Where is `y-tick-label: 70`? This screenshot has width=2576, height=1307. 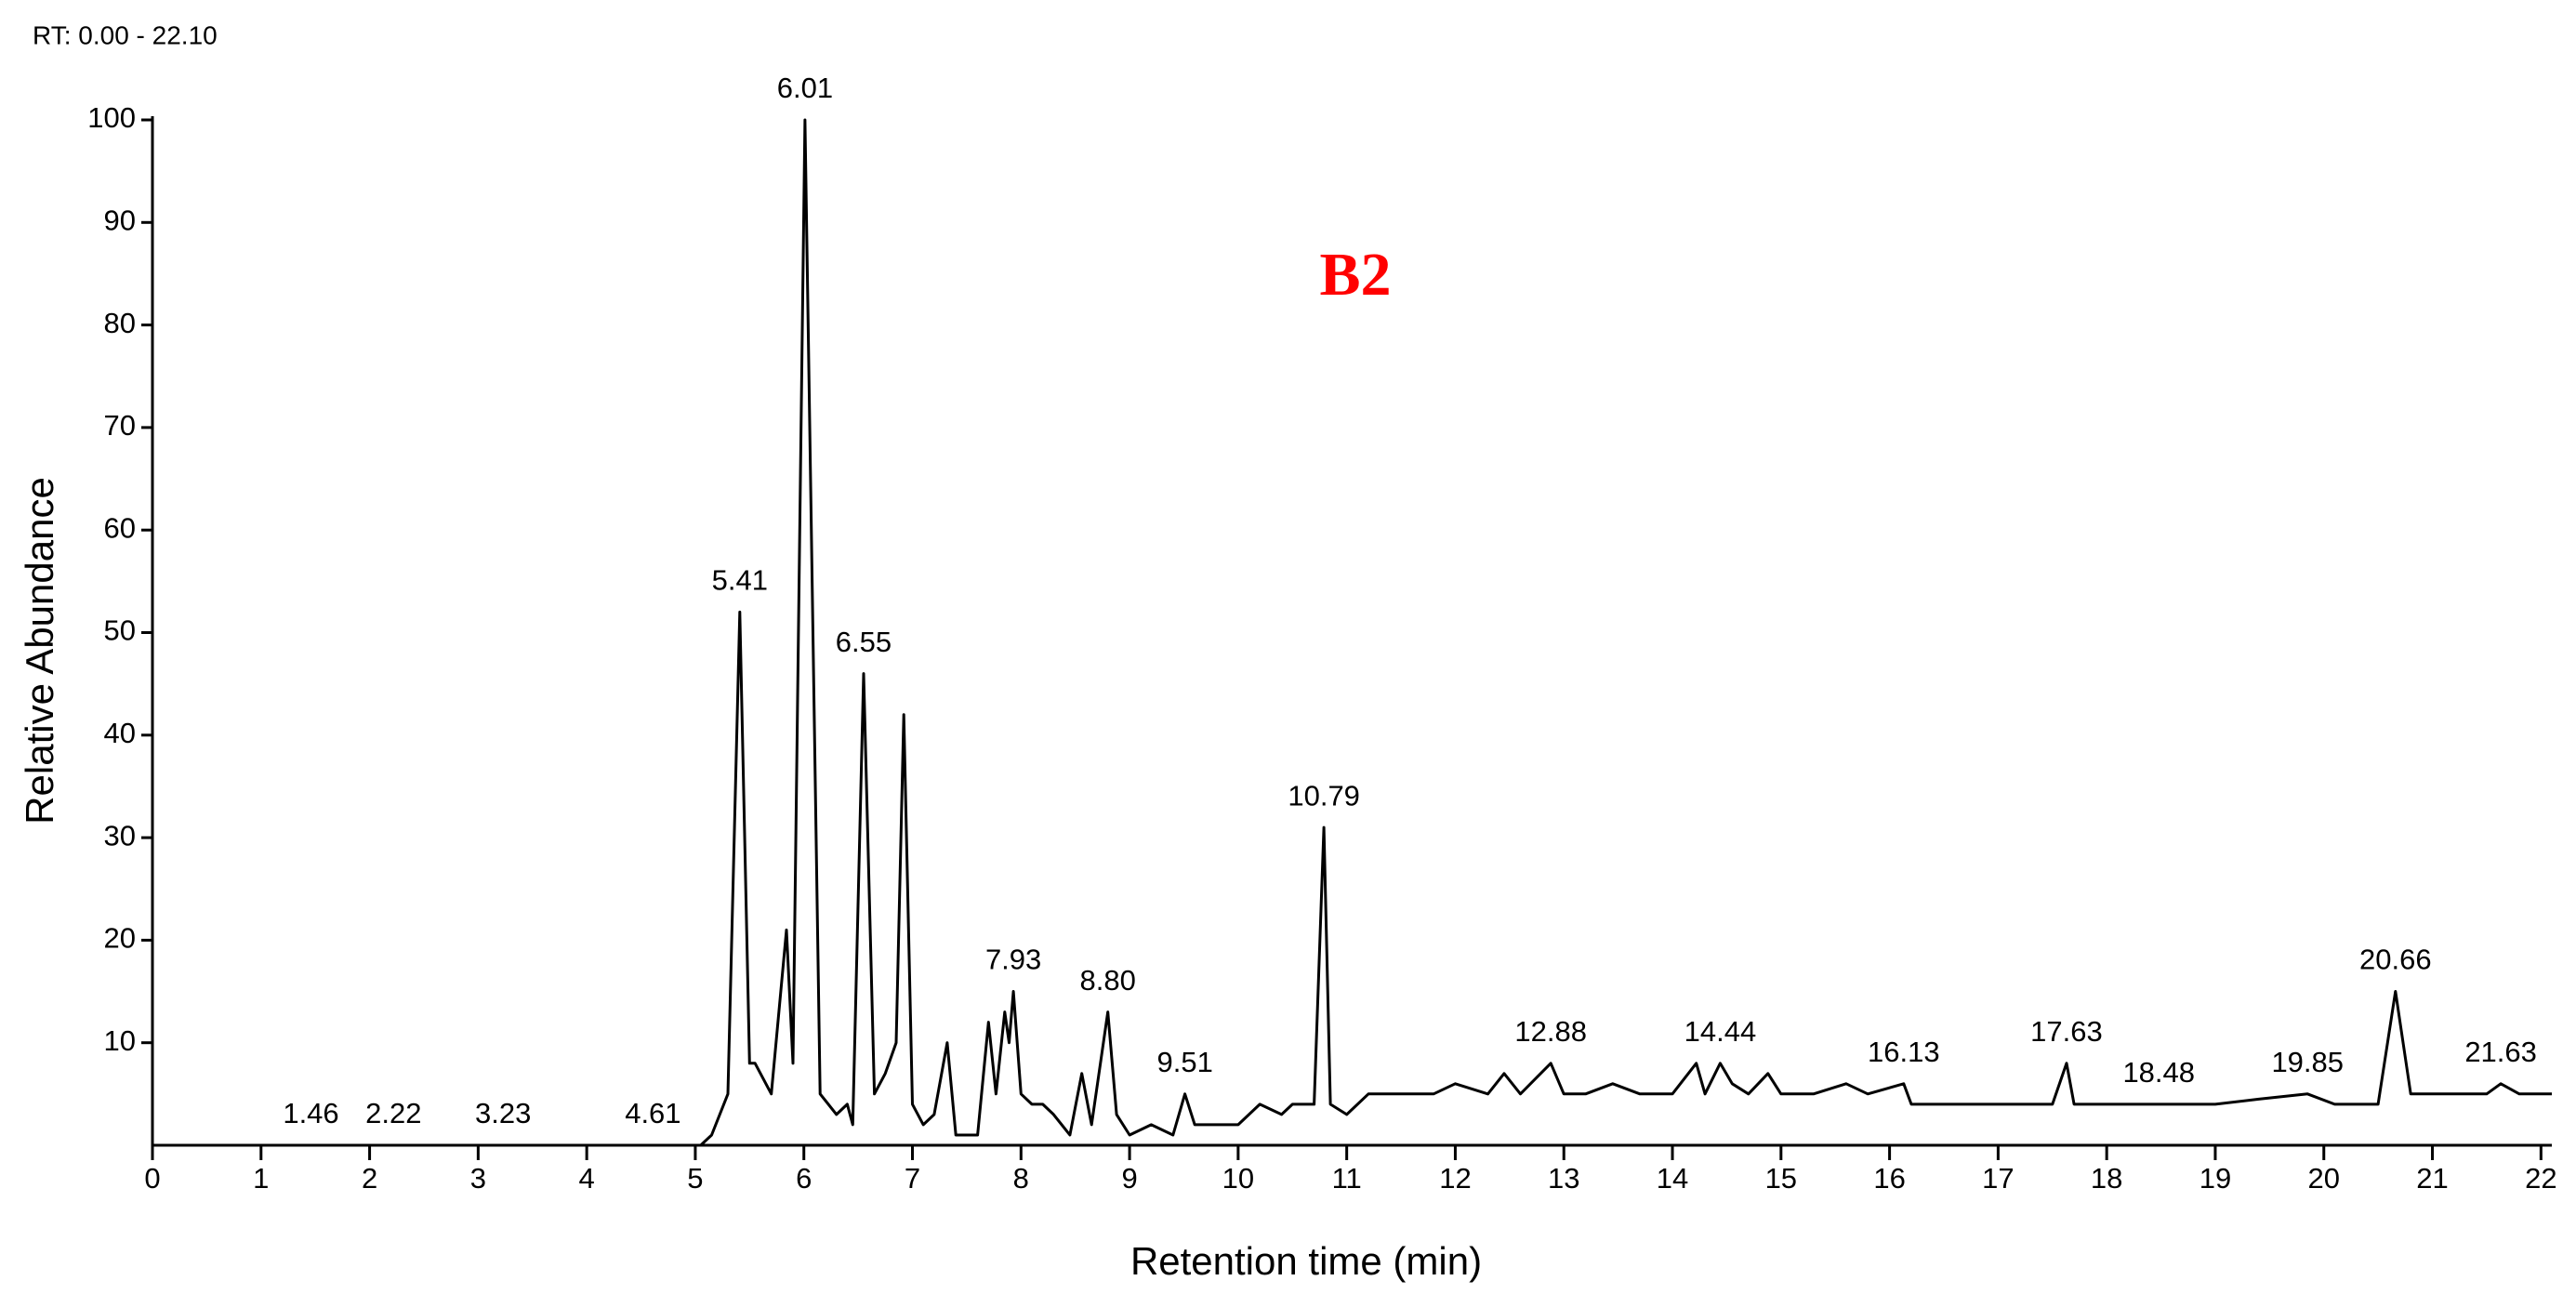
y-tick-label: 70 is located at coordinates (120, 426).